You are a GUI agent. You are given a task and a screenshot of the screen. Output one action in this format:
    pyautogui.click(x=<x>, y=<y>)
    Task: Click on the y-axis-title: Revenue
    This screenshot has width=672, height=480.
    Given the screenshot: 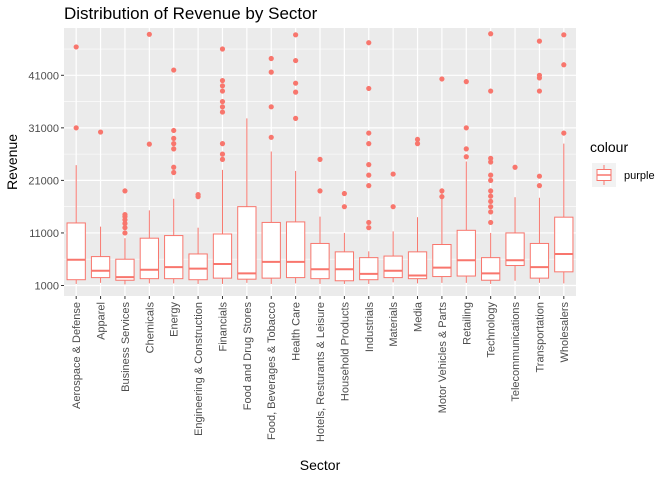 What is the action you would take?
    pyautogui.click(x=12, y=162)
    